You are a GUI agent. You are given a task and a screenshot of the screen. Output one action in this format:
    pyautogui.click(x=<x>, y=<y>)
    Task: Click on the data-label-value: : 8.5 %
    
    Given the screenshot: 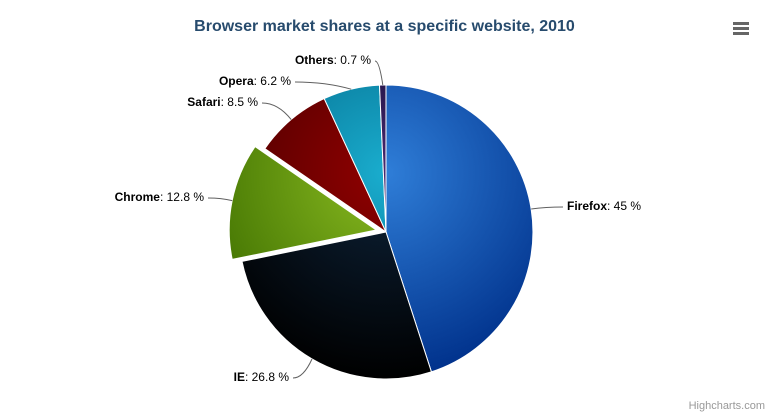 What is the action you would take?
    pyautogui.click(x=239, y=102)
    